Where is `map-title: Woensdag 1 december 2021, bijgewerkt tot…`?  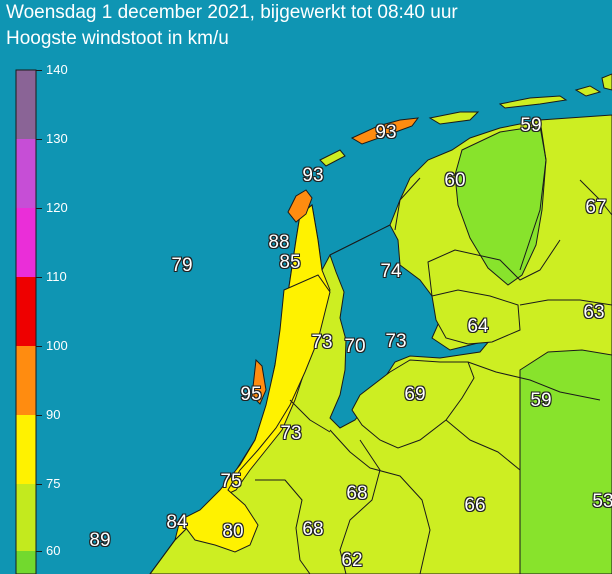
map-title: Woensdag 1 december 2021, bijgewerkt tot… is located at coordinates (232, 12).